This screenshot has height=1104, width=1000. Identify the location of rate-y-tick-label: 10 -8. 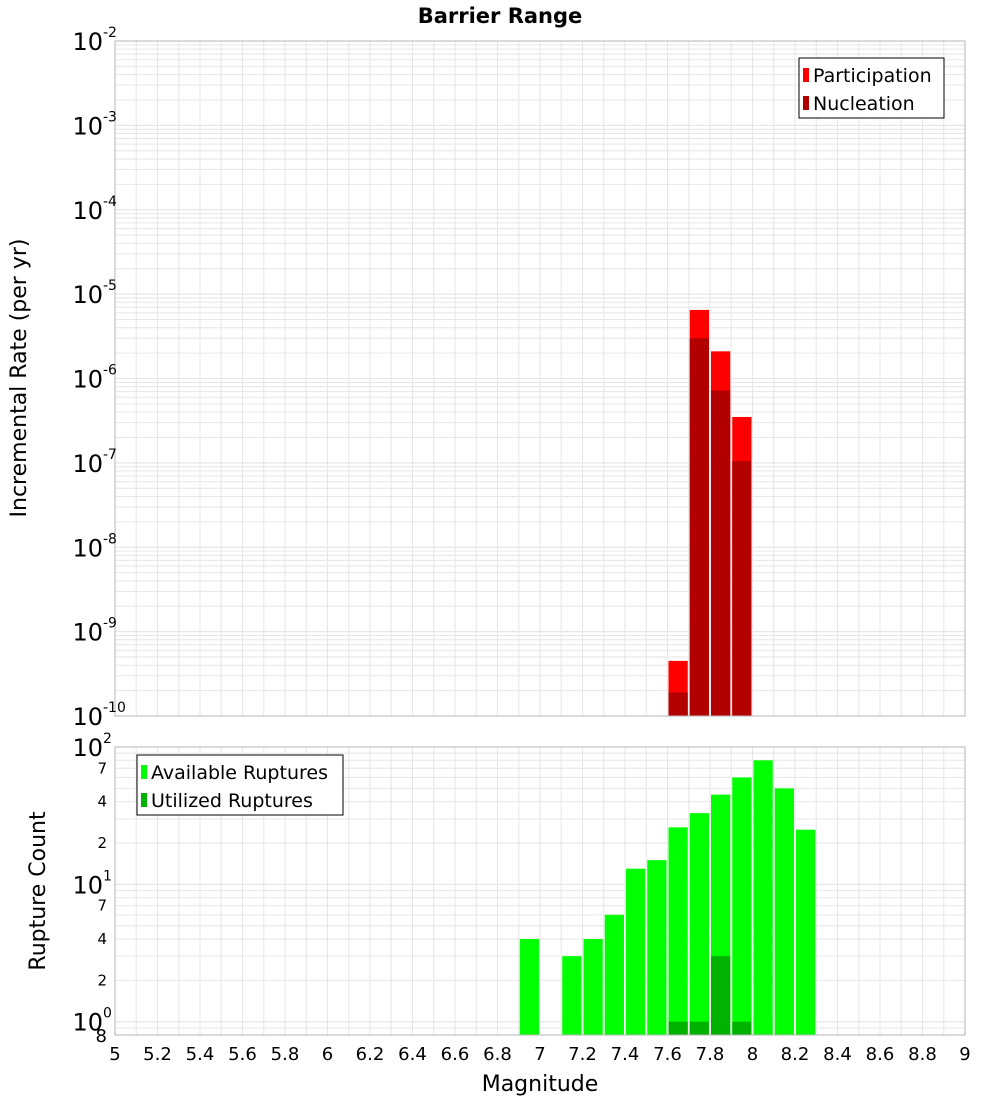
(94, 546).